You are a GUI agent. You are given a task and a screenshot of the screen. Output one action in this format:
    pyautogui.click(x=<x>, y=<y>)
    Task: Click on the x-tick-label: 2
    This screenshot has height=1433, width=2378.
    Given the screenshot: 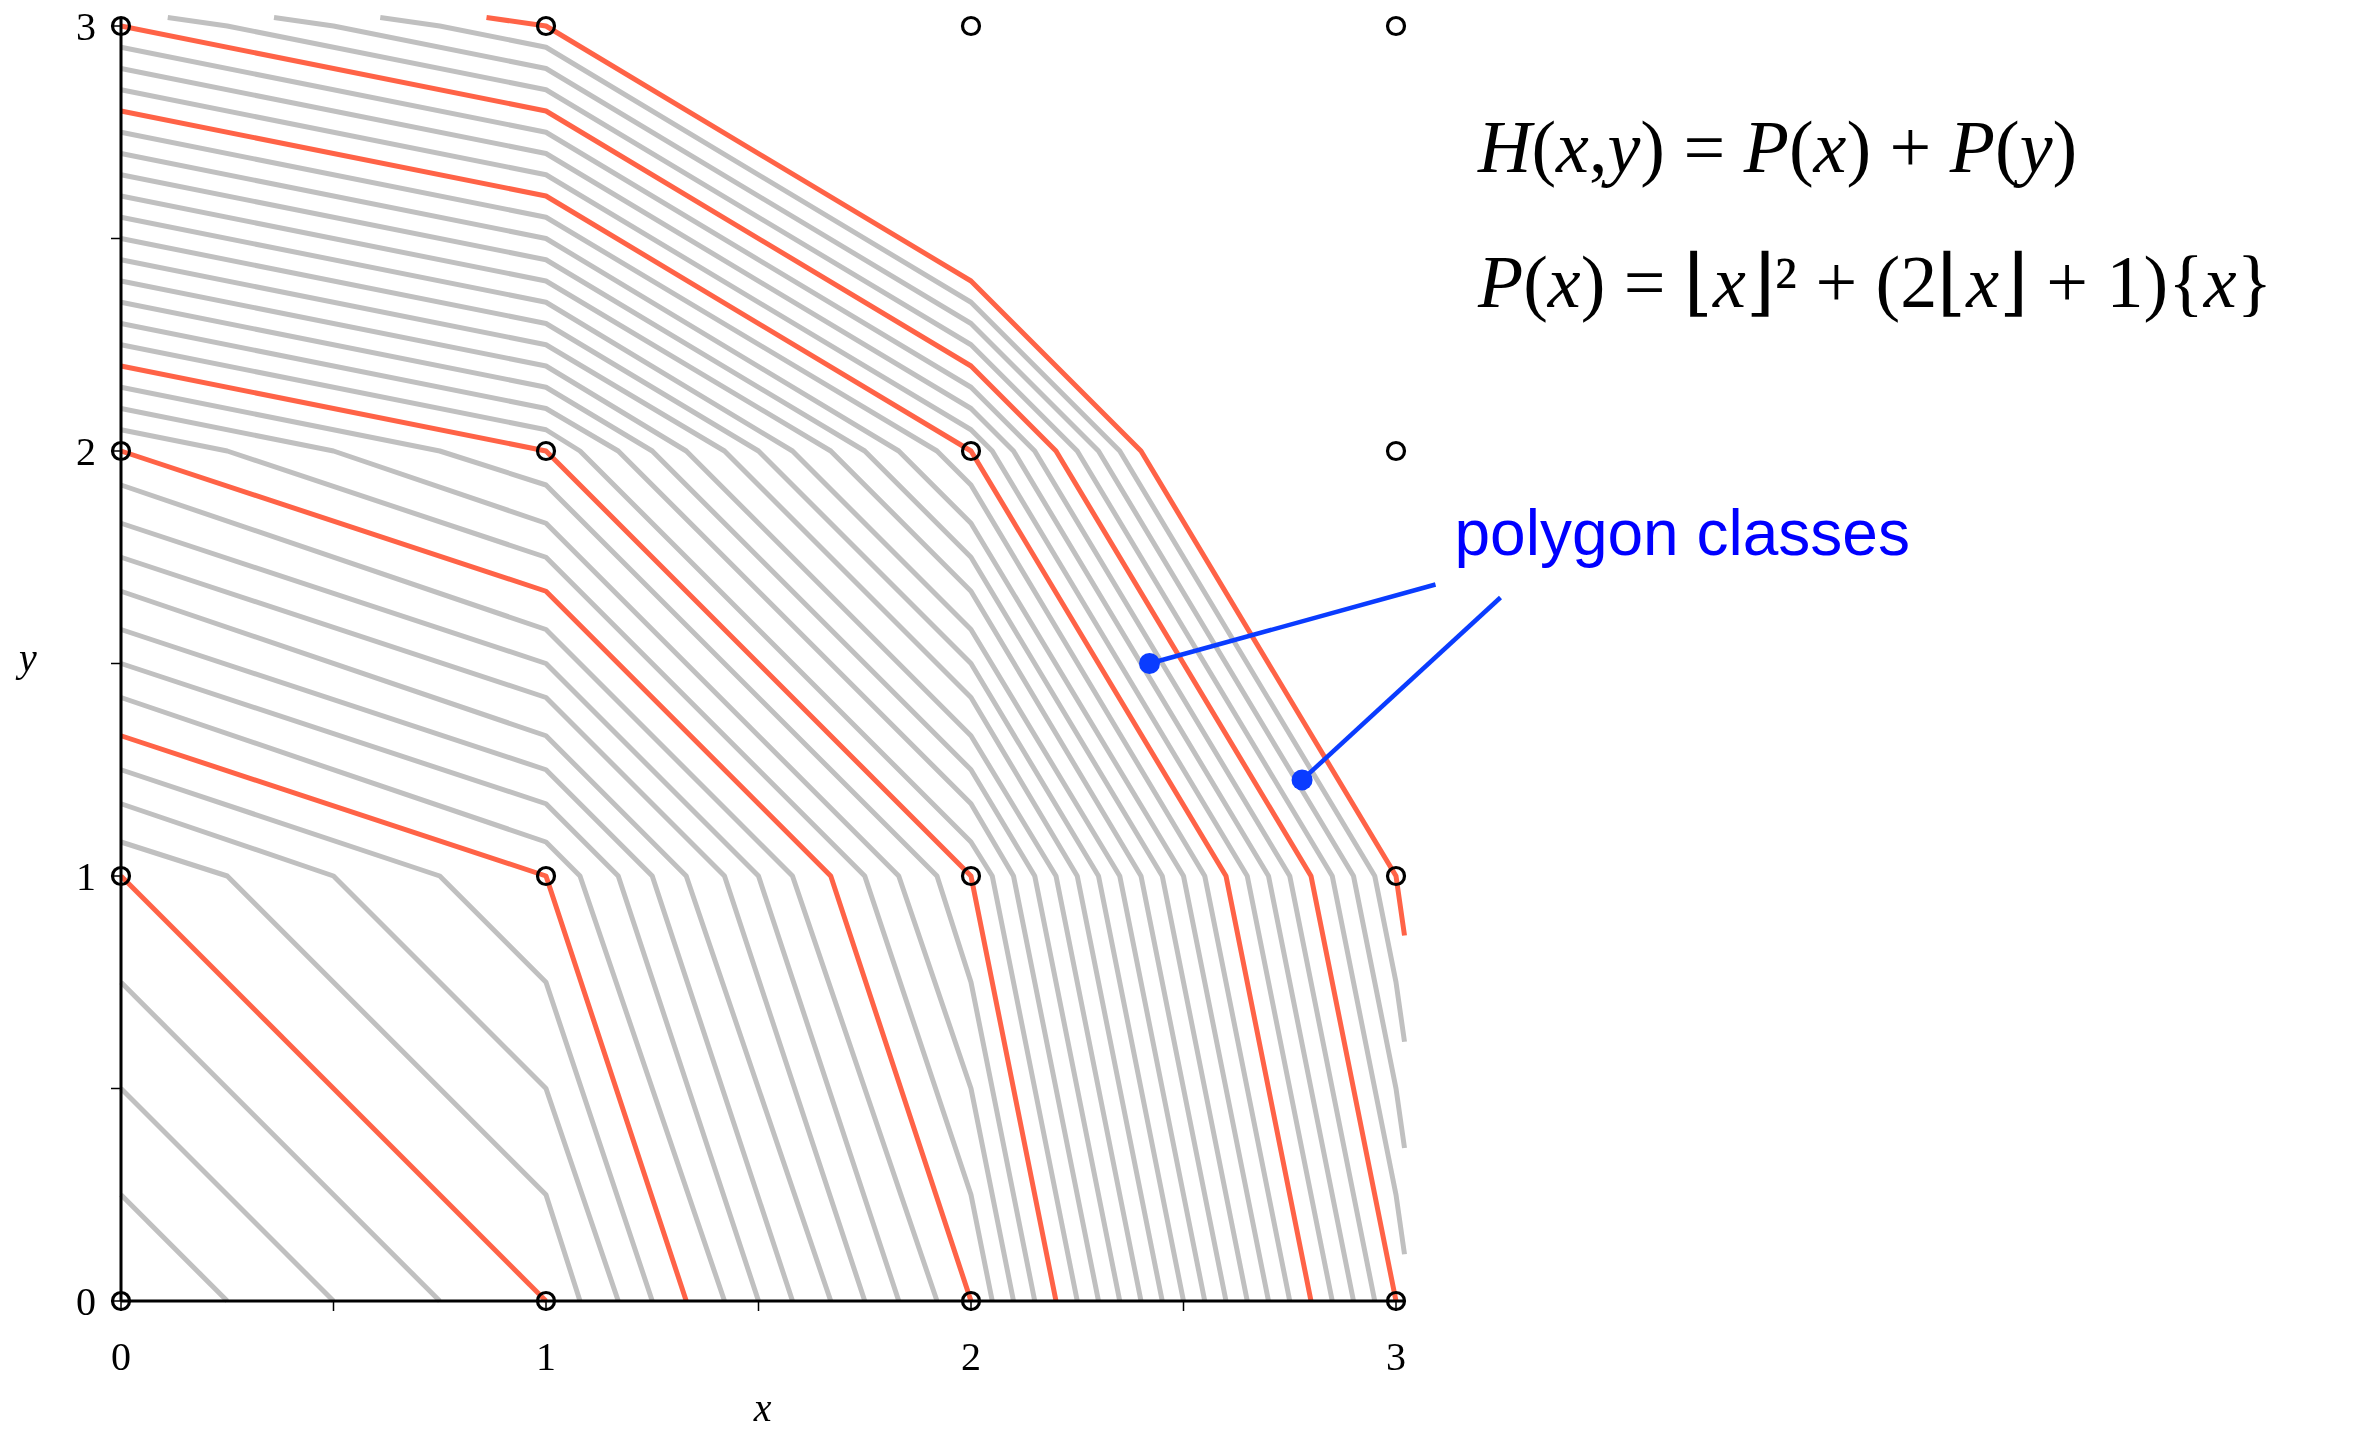 What is the action you would take?
    pyautogui.click(x=971, y=1356)
    